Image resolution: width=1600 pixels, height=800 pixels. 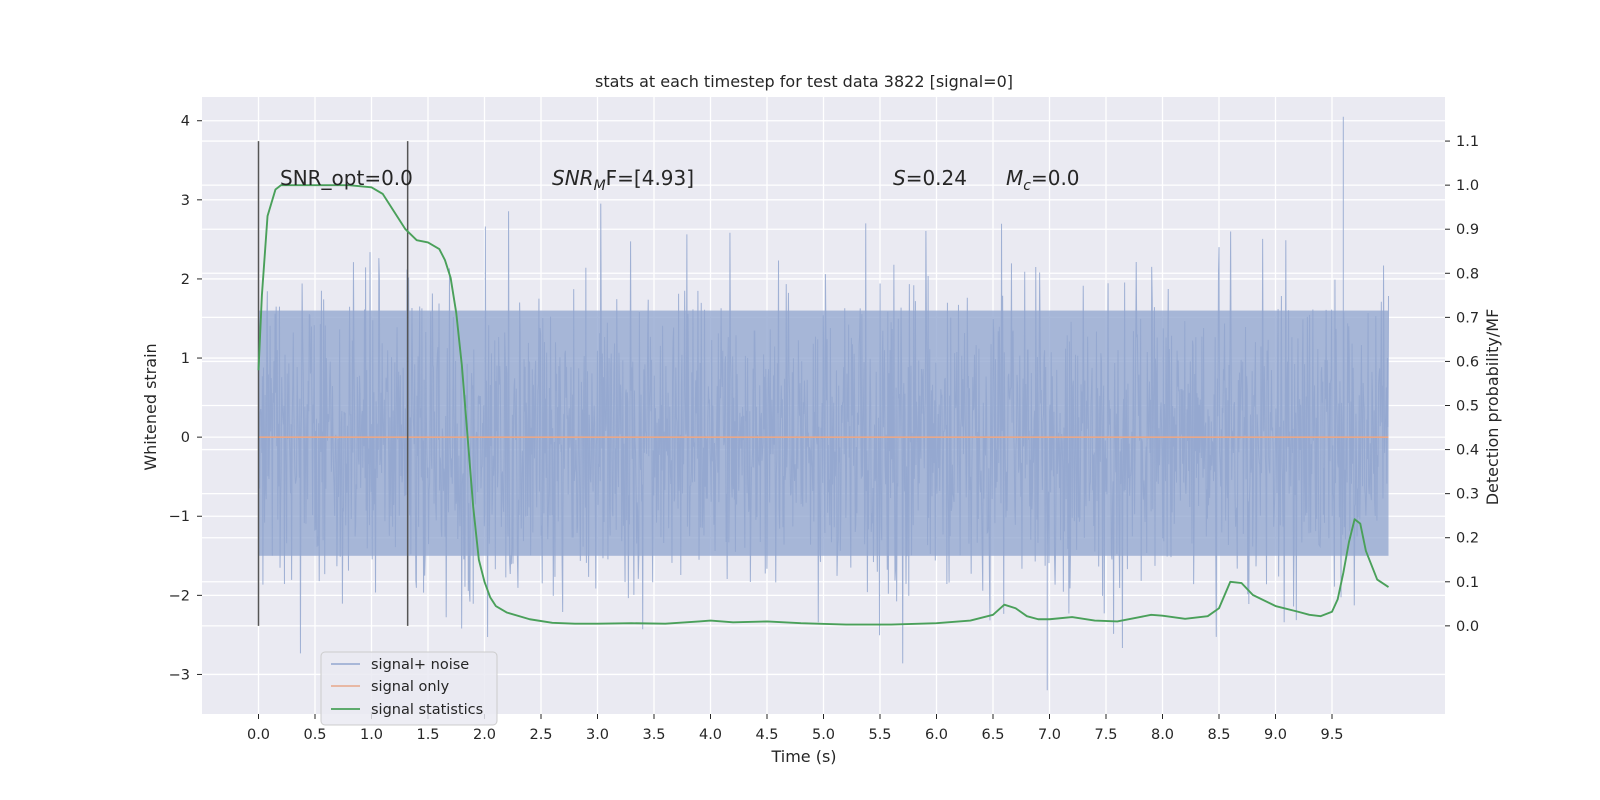 I want to click on mc-subscript: c, so click(x=1027, y=186).